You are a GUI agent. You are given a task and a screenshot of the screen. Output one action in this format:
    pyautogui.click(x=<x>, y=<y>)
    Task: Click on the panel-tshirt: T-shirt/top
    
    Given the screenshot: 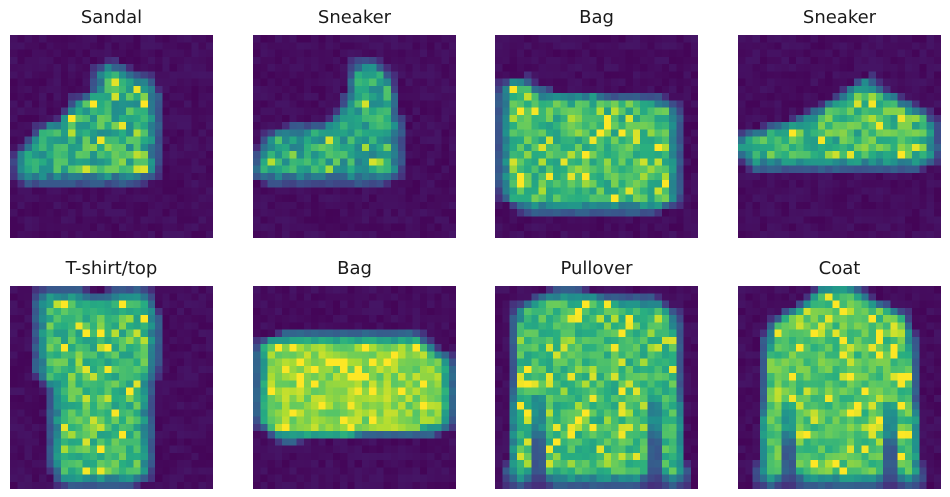 What is the action you would take?
    pyautogui.click(x=111, y=372)
    